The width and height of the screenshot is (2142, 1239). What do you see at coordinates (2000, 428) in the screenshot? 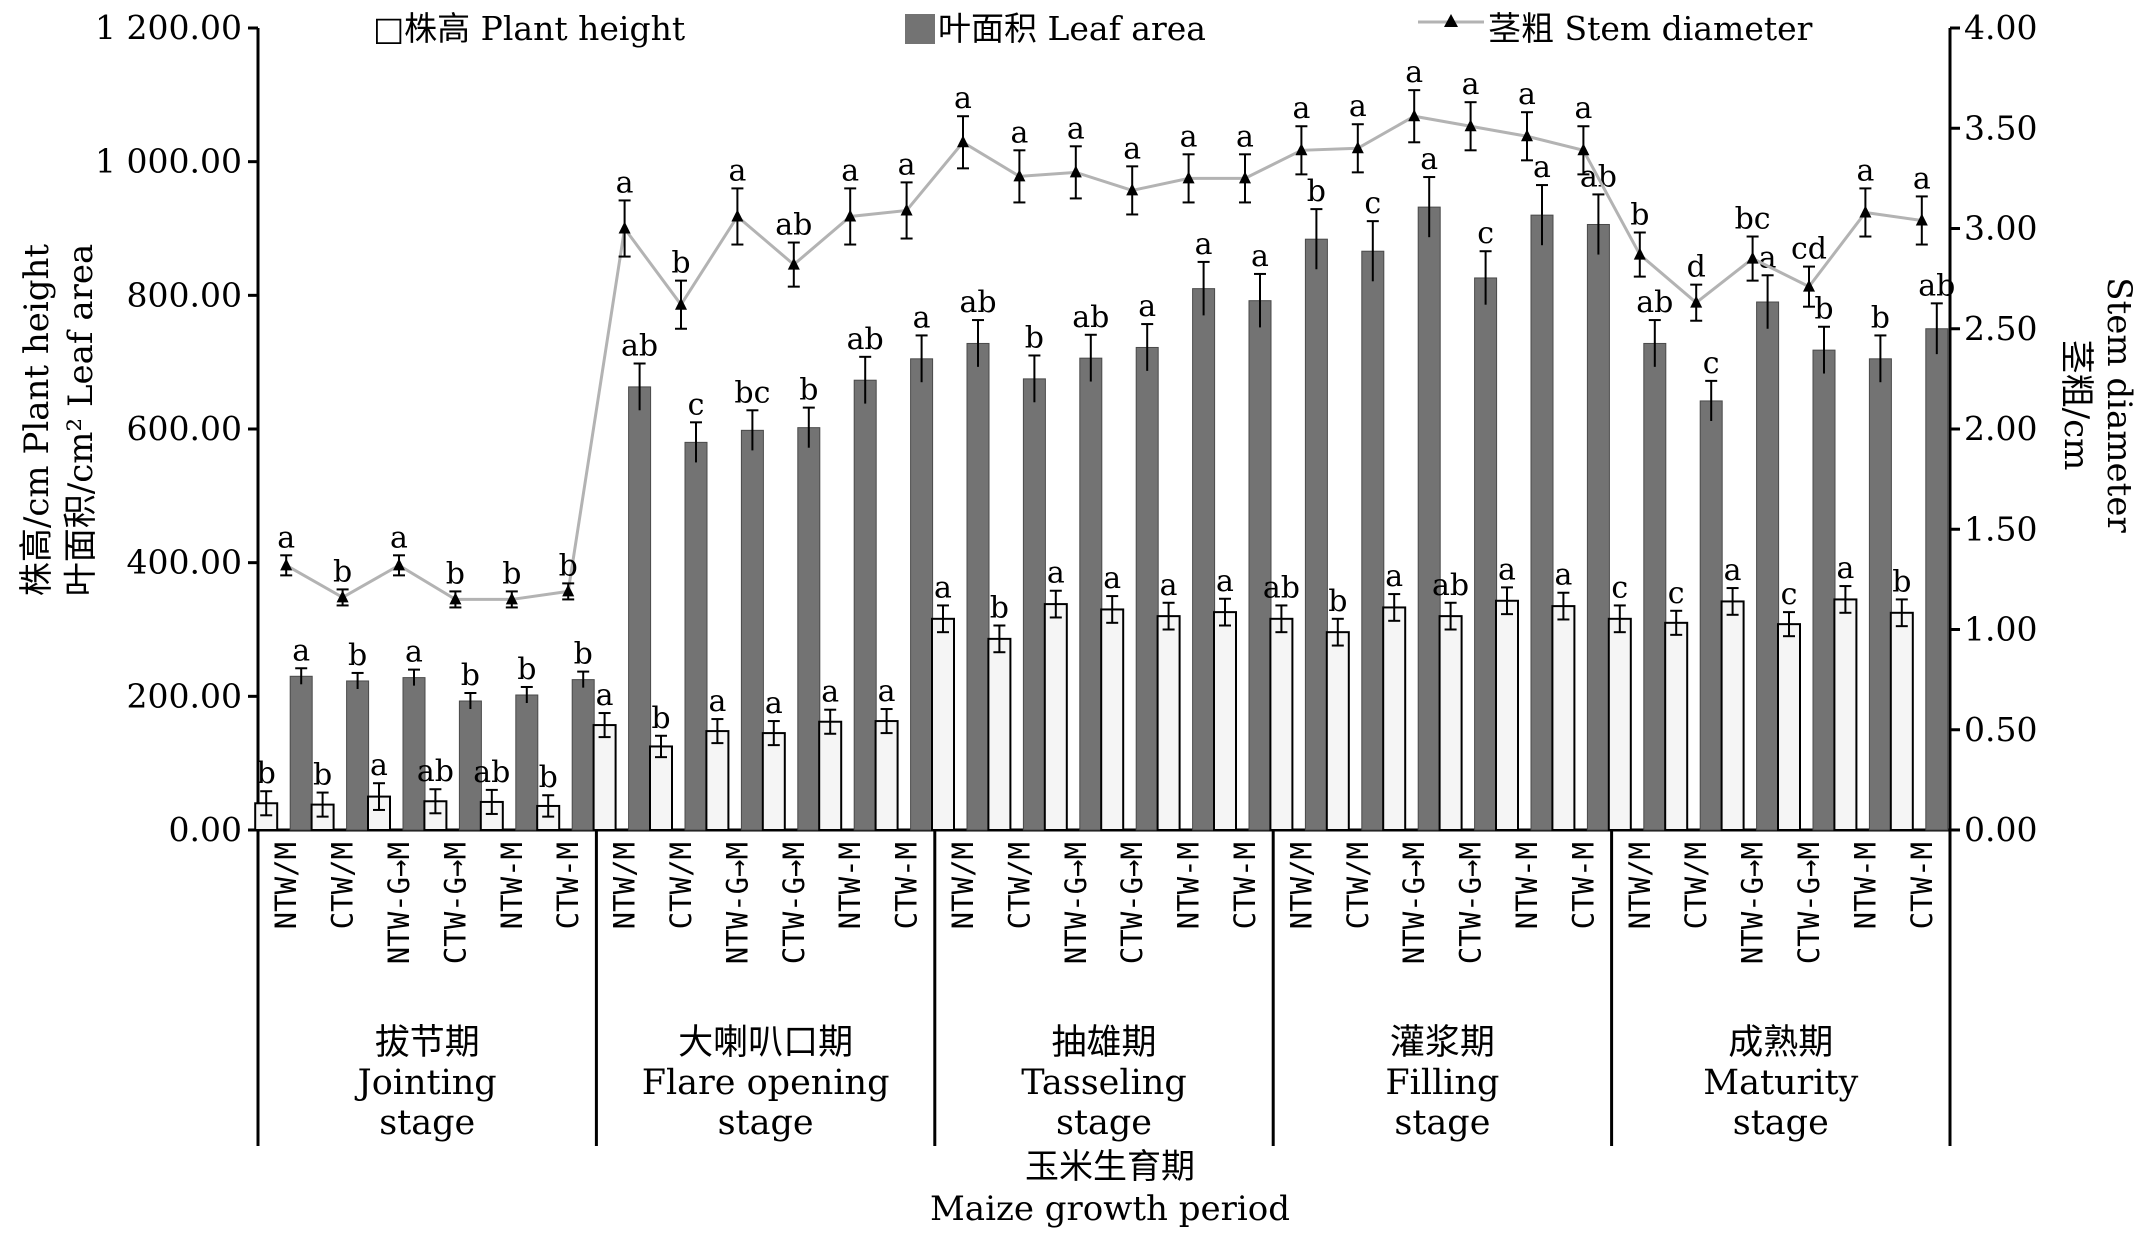
I see `y-right-tick-label: 2.00` at bounding box center [2000, 428].